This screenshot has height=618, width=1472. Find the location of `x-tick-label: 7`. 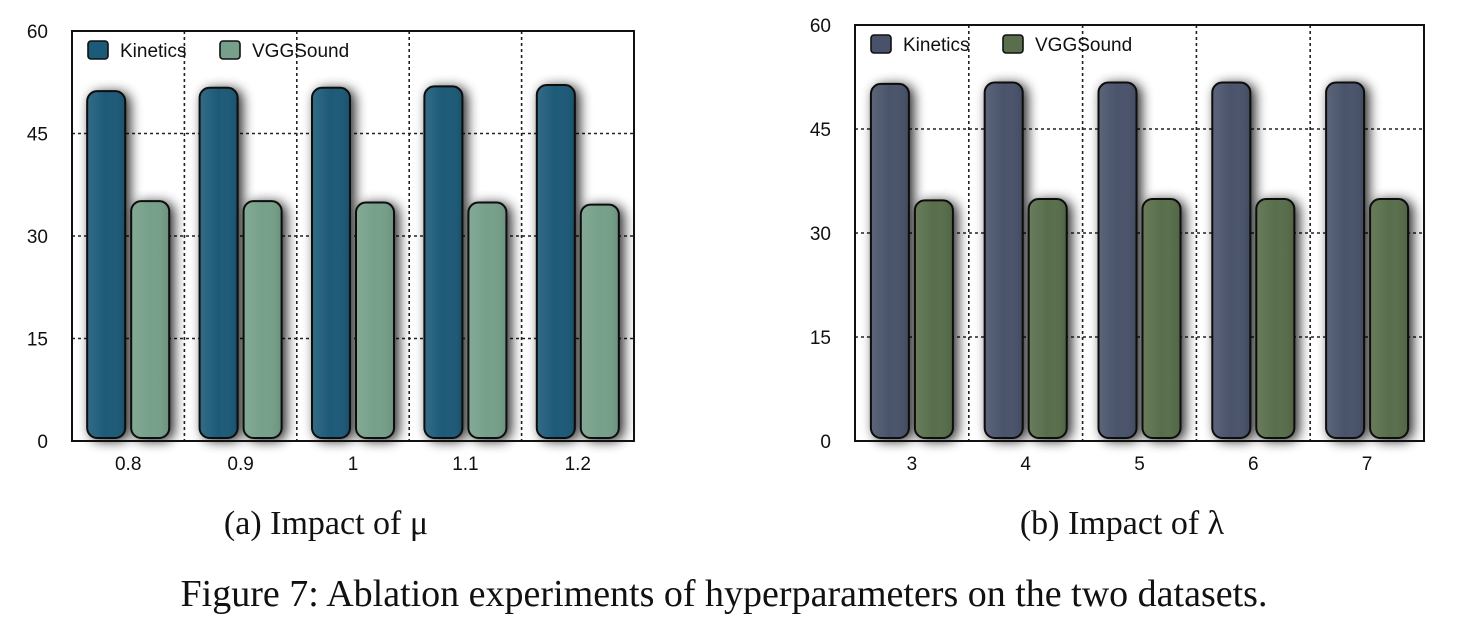

x-tick-label: 7 is located at coordinates (1367, 464).